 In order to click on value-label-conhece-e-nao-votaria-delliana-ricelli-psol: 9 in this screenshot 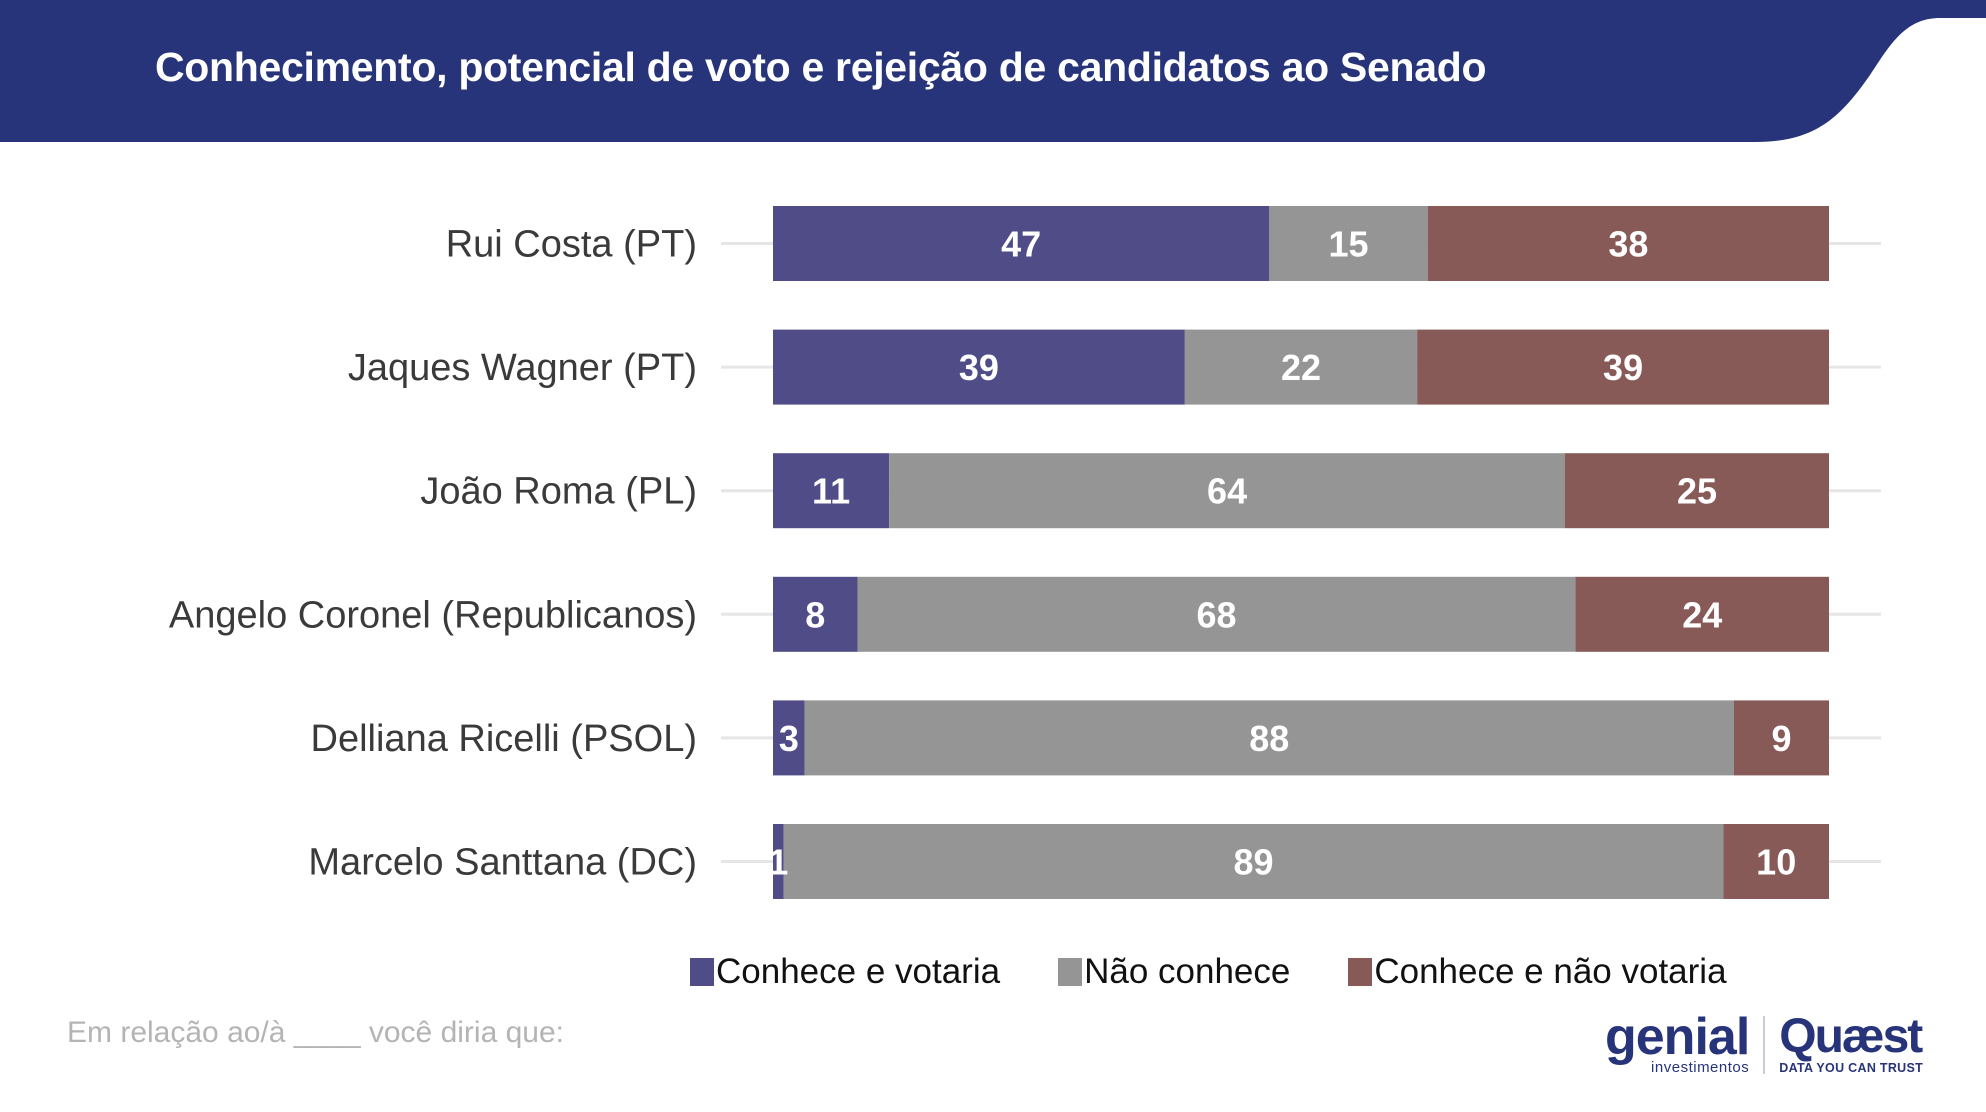, I will do `click(1781, 738)`.